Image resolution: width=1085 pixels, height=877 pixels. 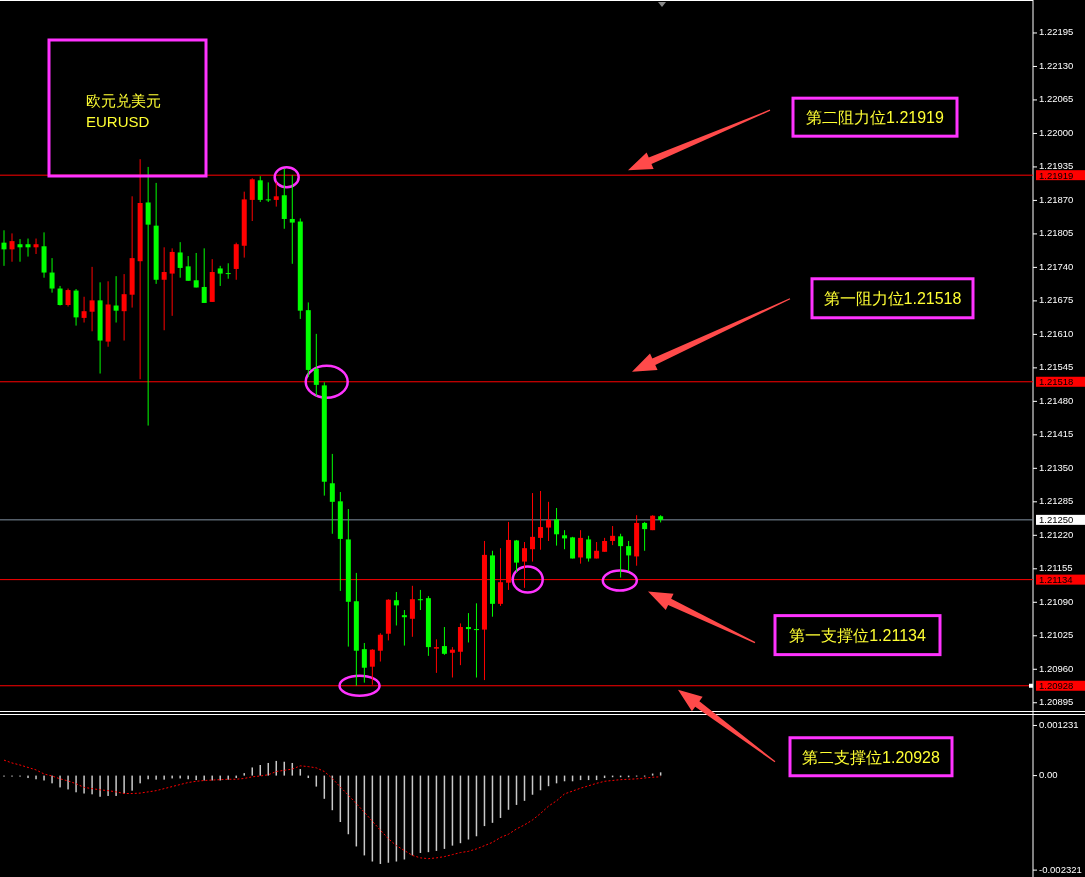 What do you see at coordinates (1056, 175) in the screenshot?
I see `ref-line-label: 1.21919` at bounding box center [1056, 175].